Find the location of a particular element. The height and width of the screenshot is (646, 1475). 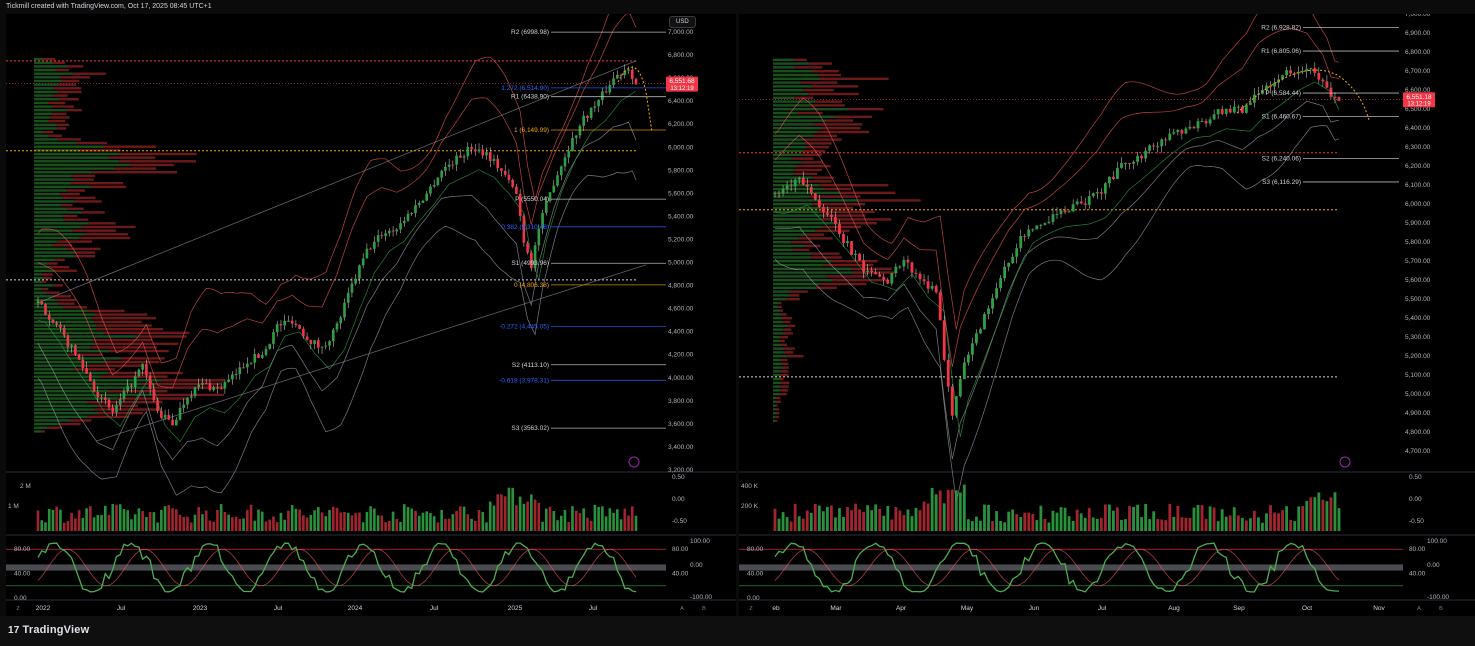

volume-tick-label: 1 M is located at coordinates (13, 506).